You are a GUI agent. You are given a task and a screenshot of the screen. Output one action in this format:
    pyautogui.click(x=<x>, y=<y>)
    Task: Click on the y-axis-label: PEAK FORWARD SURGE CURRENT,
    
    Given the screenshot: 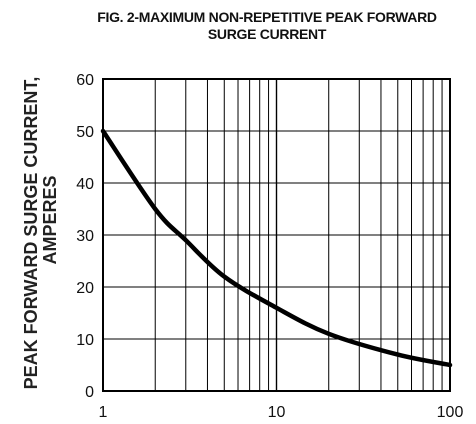 What is the action you would take?
    pyautogui.click(x=31, y=233)
    